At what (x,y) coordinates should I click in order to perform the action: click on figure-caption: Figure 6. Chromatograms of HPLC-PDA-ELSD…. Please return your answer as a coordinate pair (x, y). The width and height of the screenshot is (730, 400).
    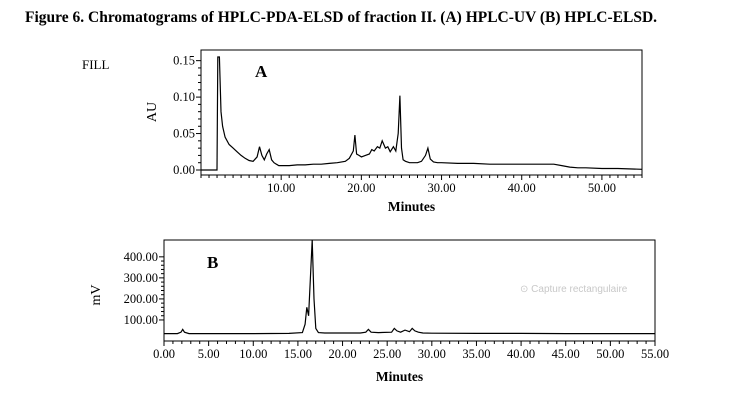
    Looking at the image, I should click on (341, 17).